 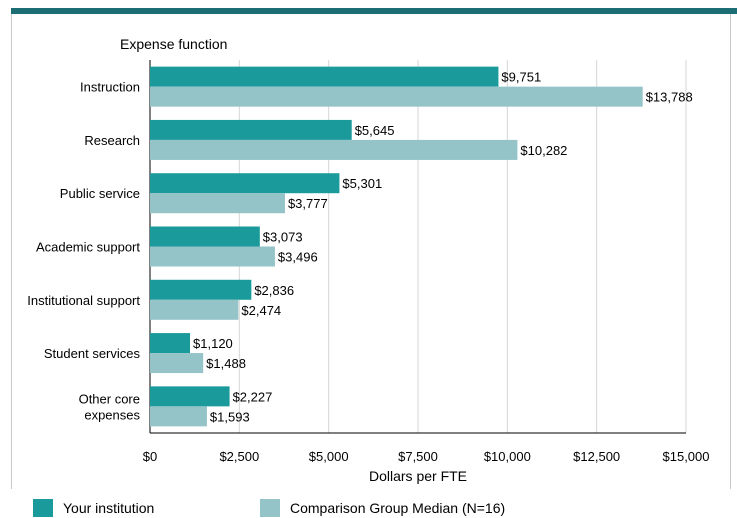 What do you see at coordinates (150, 456) in the screenshot?
I see `x-tick-label: $0` at bounding box center [150, 456].